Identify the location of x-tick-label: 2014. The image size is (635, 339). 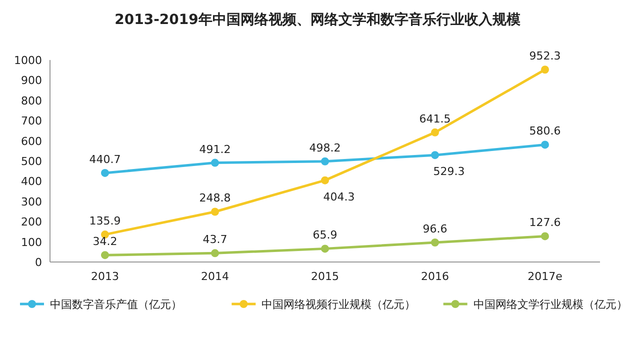
(215, 276).